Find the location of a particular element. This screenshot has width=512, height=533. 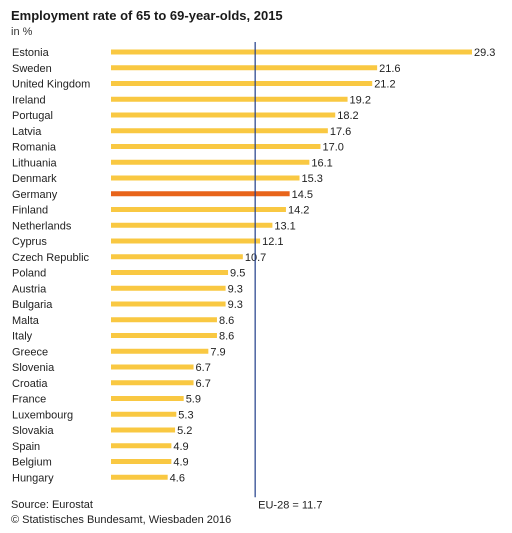

eu28-reference-label: EU-28 = 11.7 is located at coordinates (290, 505).